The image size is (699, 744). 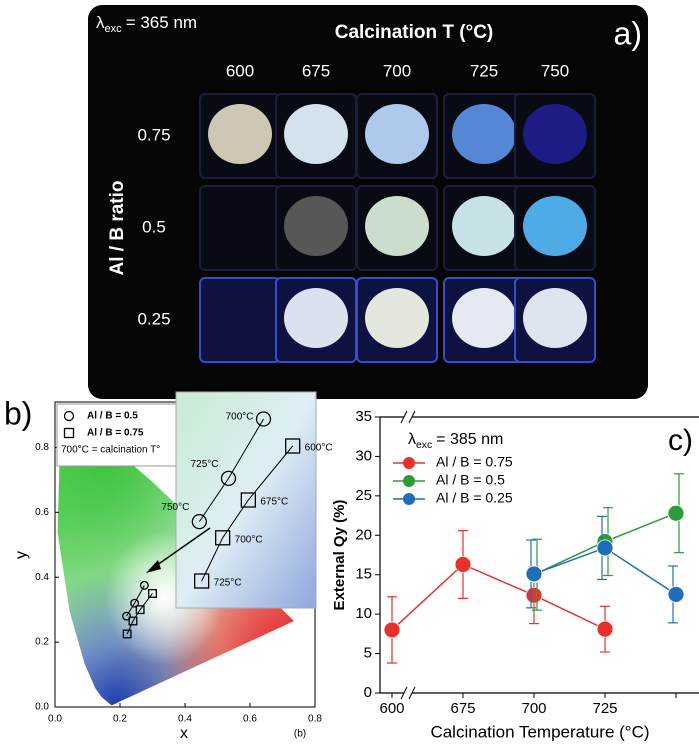 I want to click on y-tick-label: 30, so click(x=363, y=455).